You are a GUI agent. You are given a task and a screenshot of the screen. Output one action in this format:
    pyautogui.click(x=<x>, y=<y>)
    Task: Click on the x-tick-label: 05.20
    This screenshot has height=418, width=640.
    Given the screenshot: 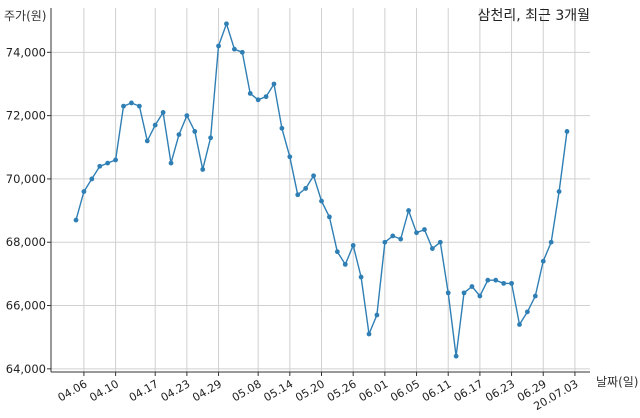 What is the action you would take?
    pyautogui.click(x=310, y=390)
    